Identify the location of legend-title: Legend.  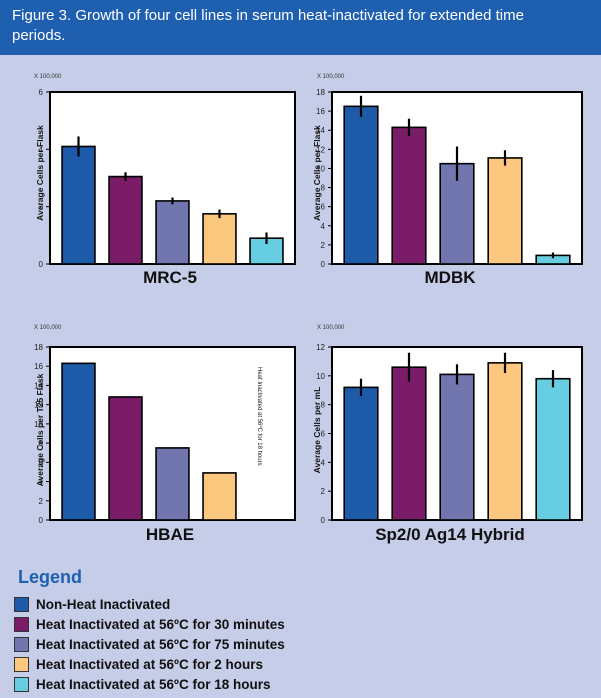
(50, 577).